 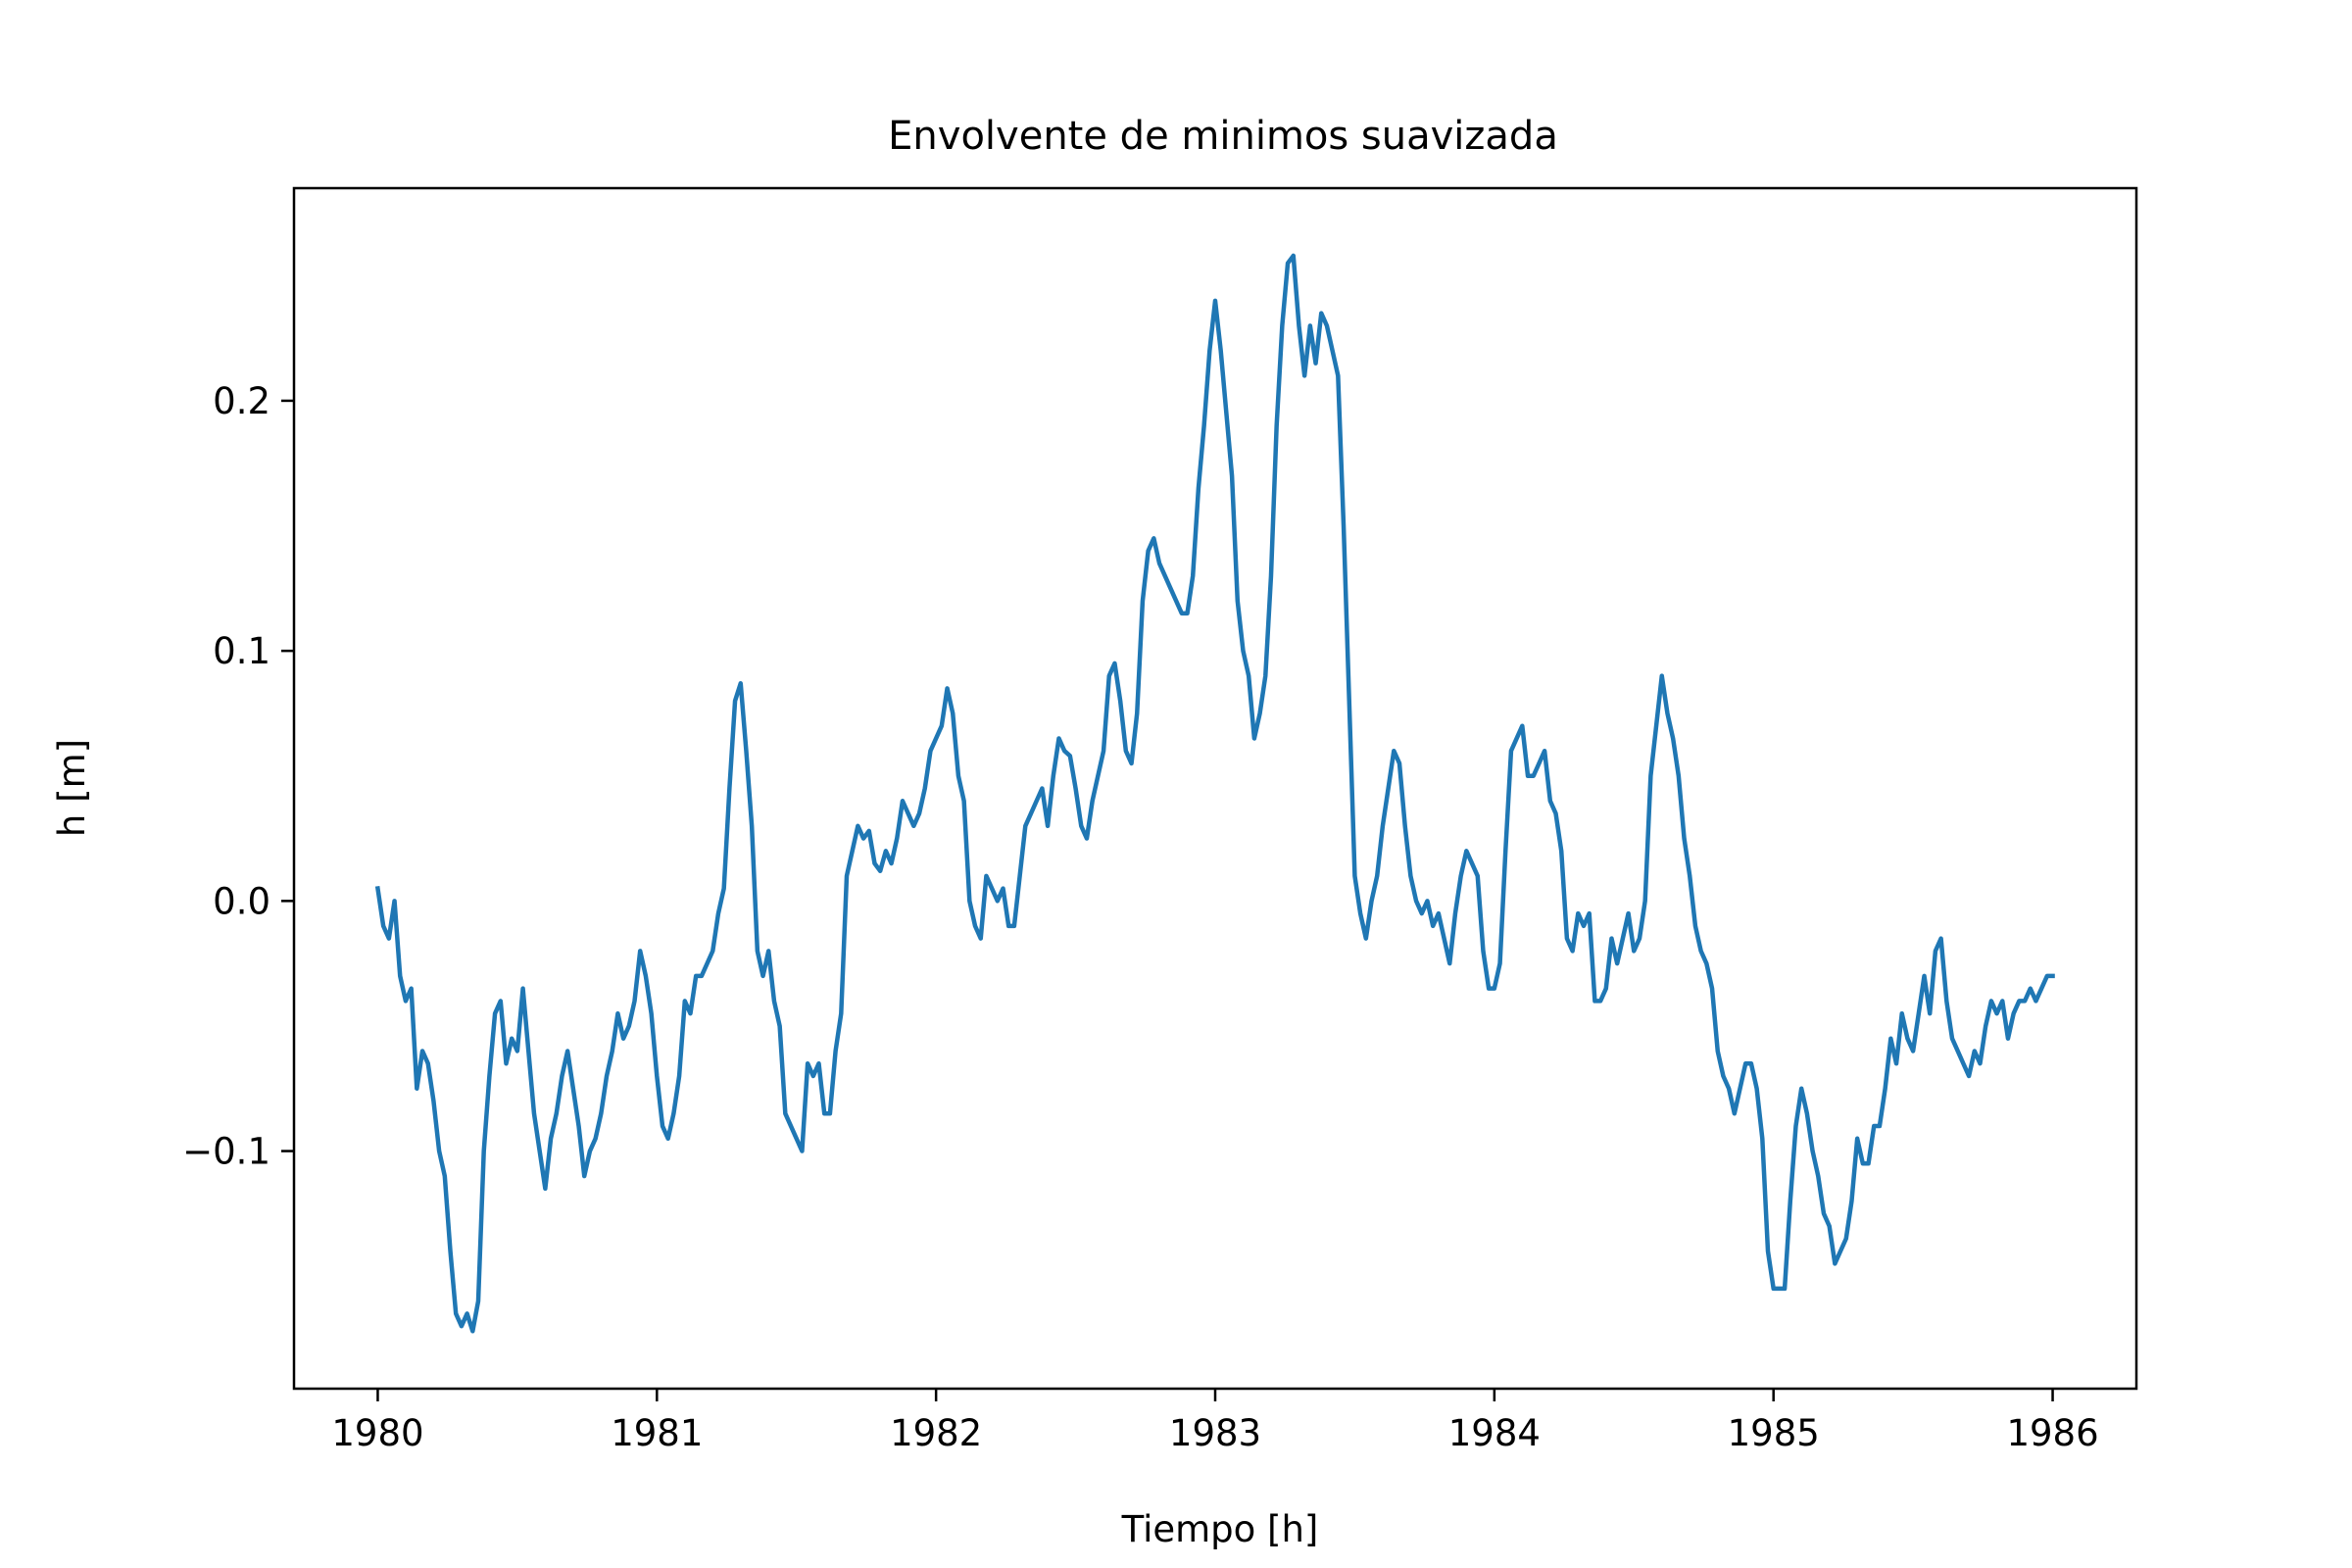 I want to click on y-tick-label: 0.0, so click(x=241, y=901).